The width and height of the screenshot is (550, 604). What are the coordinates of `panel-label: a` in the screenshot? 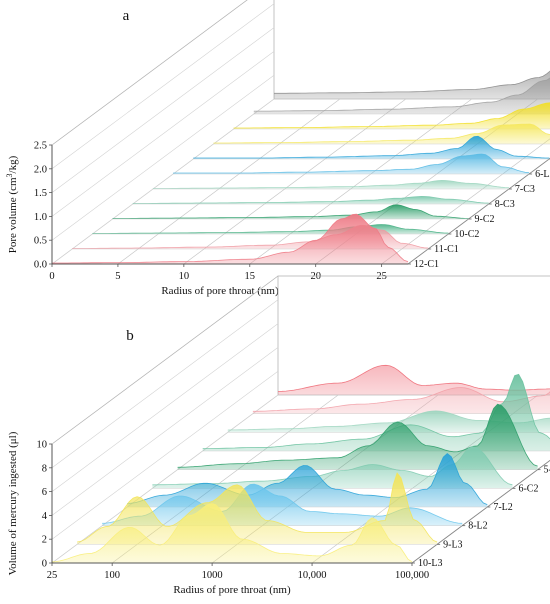 It's located at (126, 16).